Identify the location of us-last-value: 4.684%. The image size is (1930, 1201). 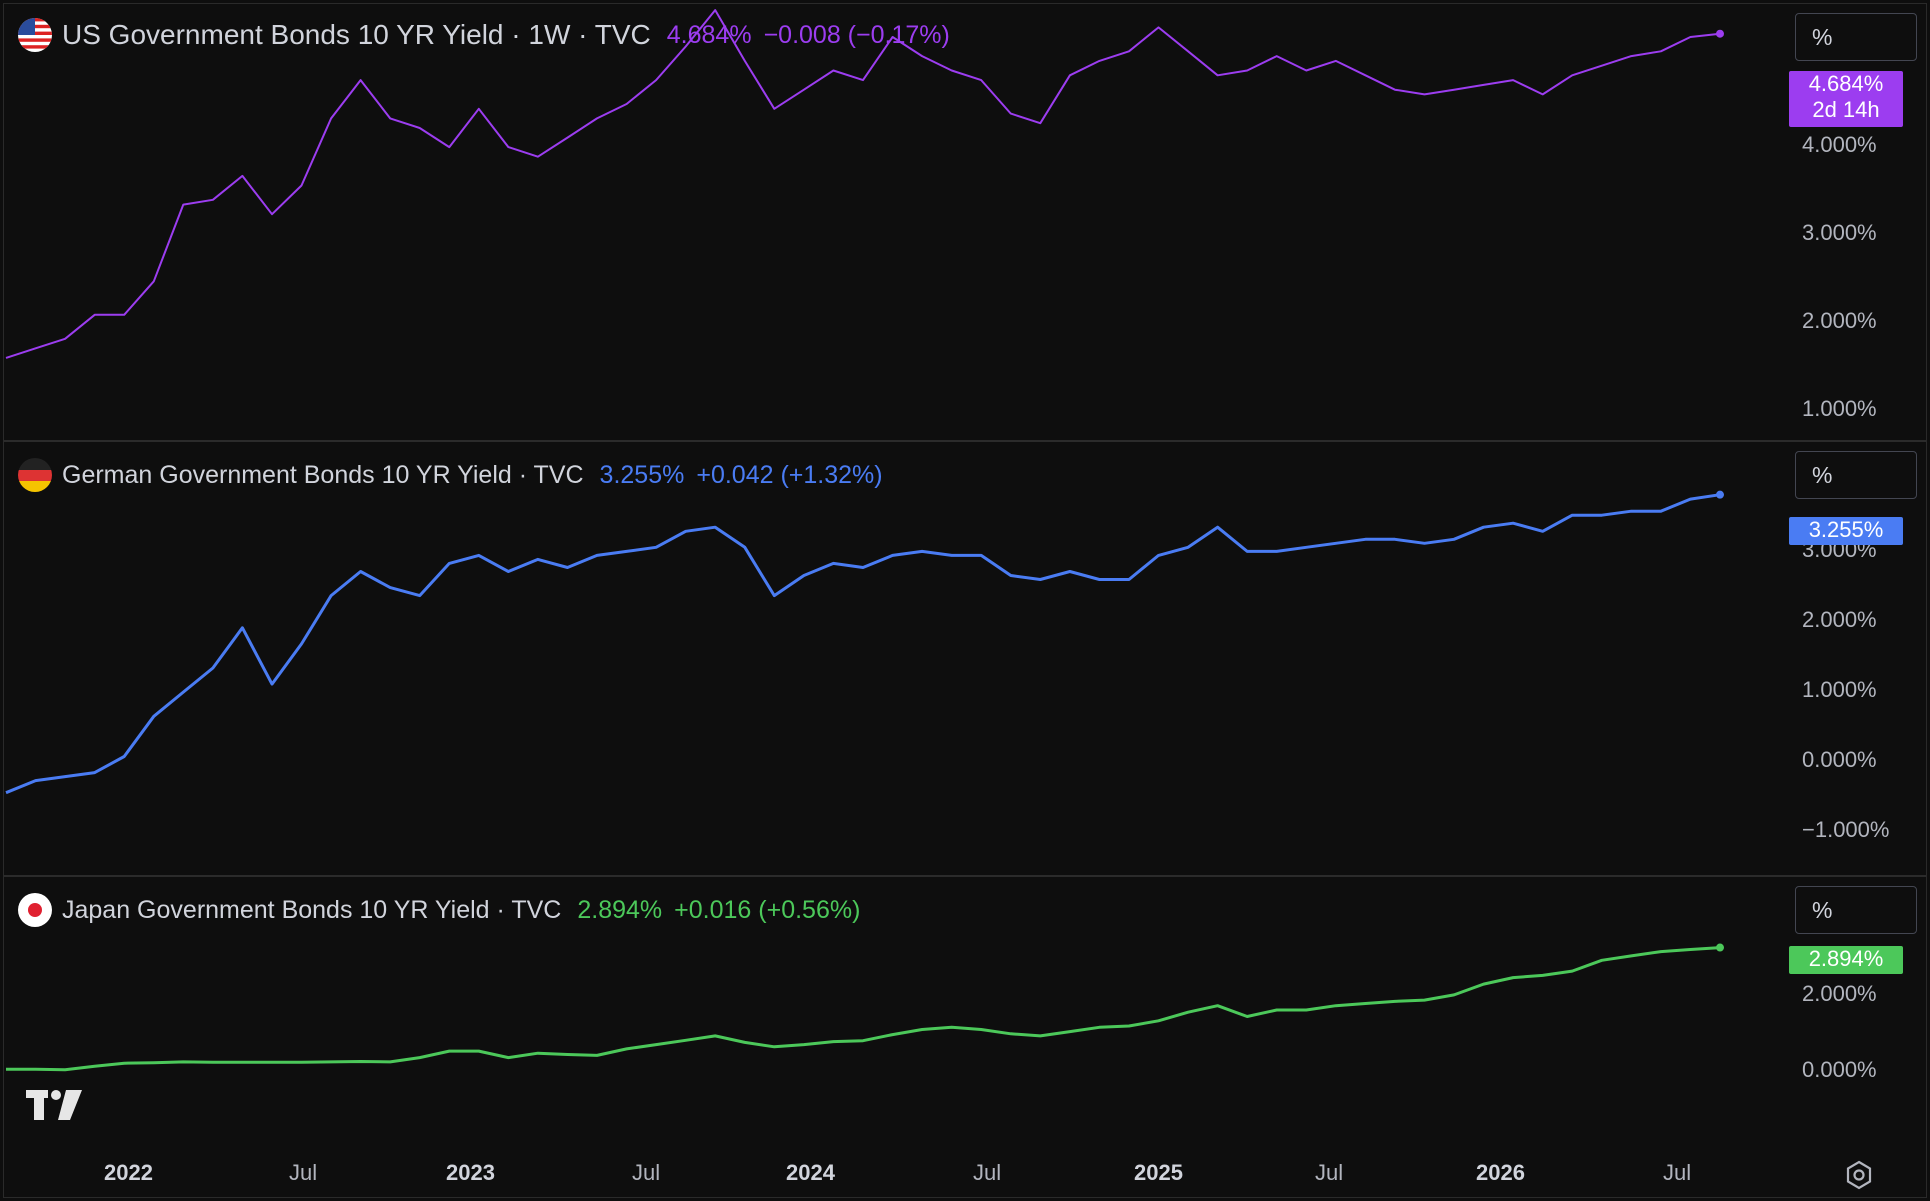
(709, 34).